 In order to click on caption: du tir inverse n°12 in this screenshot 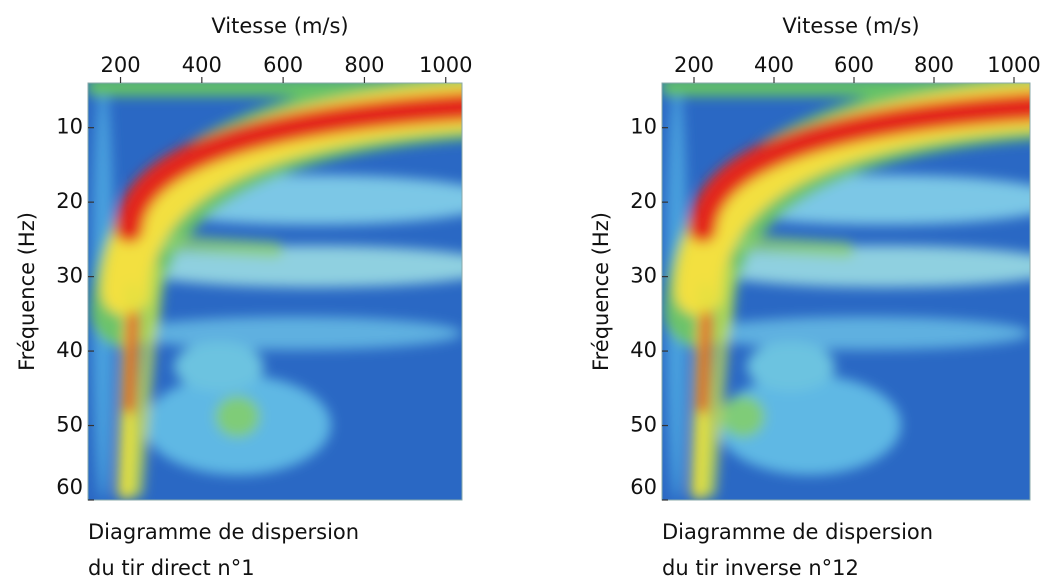, I will do `click(760, 568)`.